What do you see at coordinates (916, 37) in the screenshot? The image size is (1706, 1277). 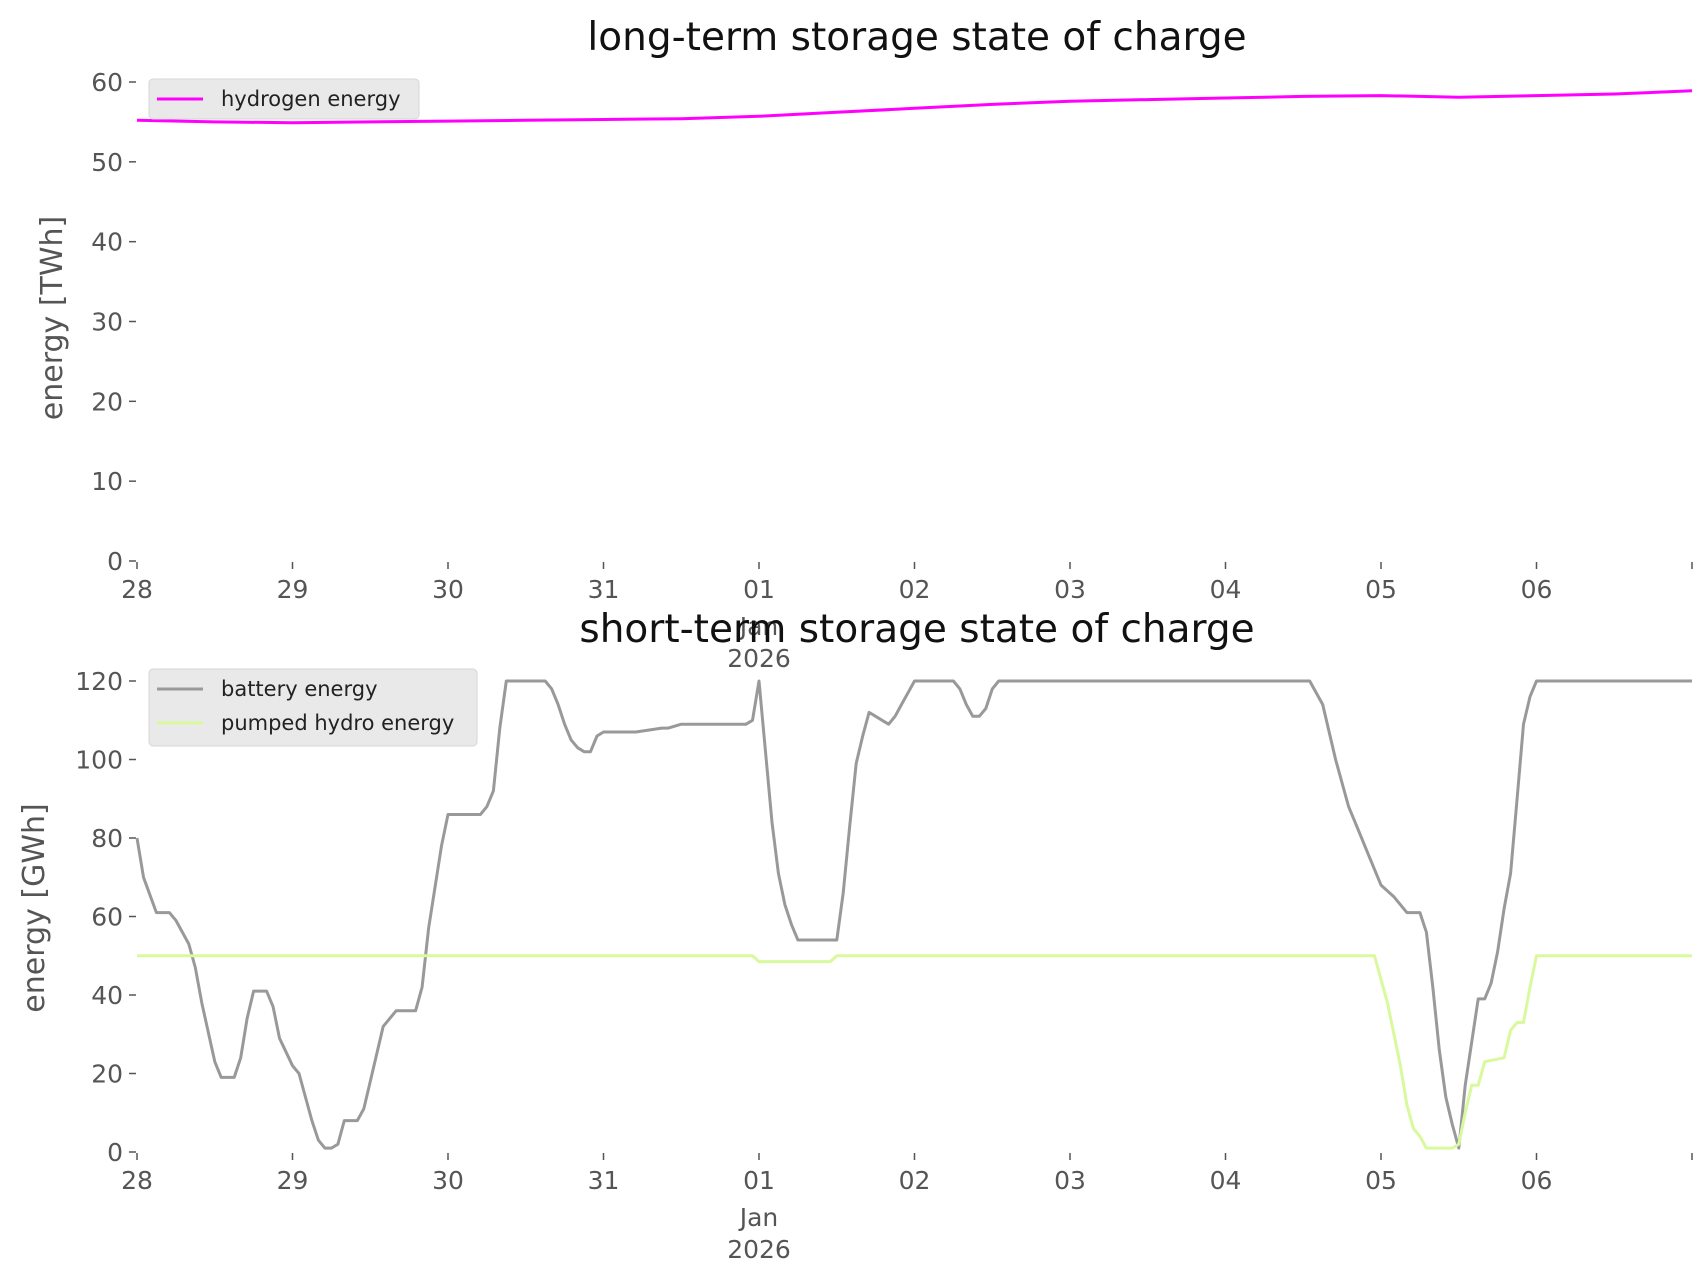 I see `chart-title: long-term storage state of charge` at bounding box center [916, 37].